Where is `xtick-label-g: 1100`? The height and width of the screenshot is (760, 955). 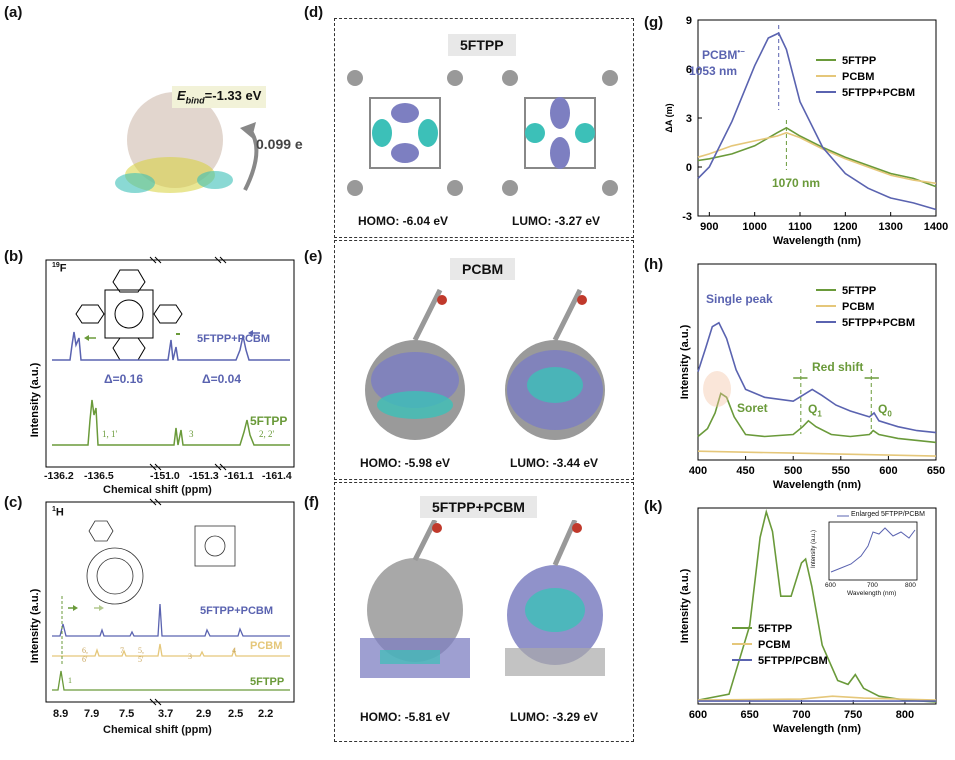
xtick-label-g: 1100 is located at coordinates (800, 227).